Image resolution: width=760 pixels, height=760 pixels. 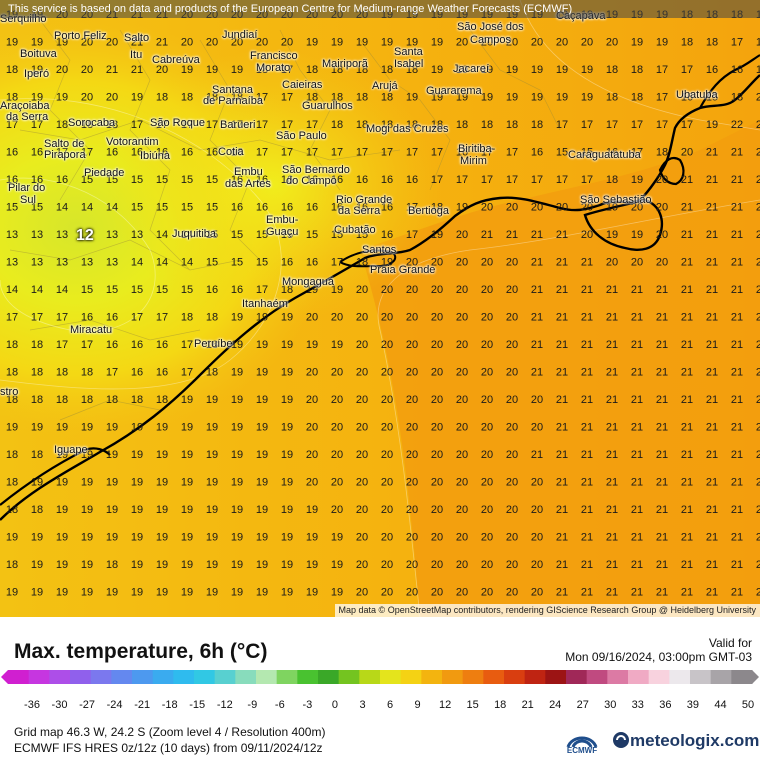 What do you see at coordinates (685, 741) in the screenshot?
I see `meteologix-brand: meteologix.com` at bounding box center [685, 741].